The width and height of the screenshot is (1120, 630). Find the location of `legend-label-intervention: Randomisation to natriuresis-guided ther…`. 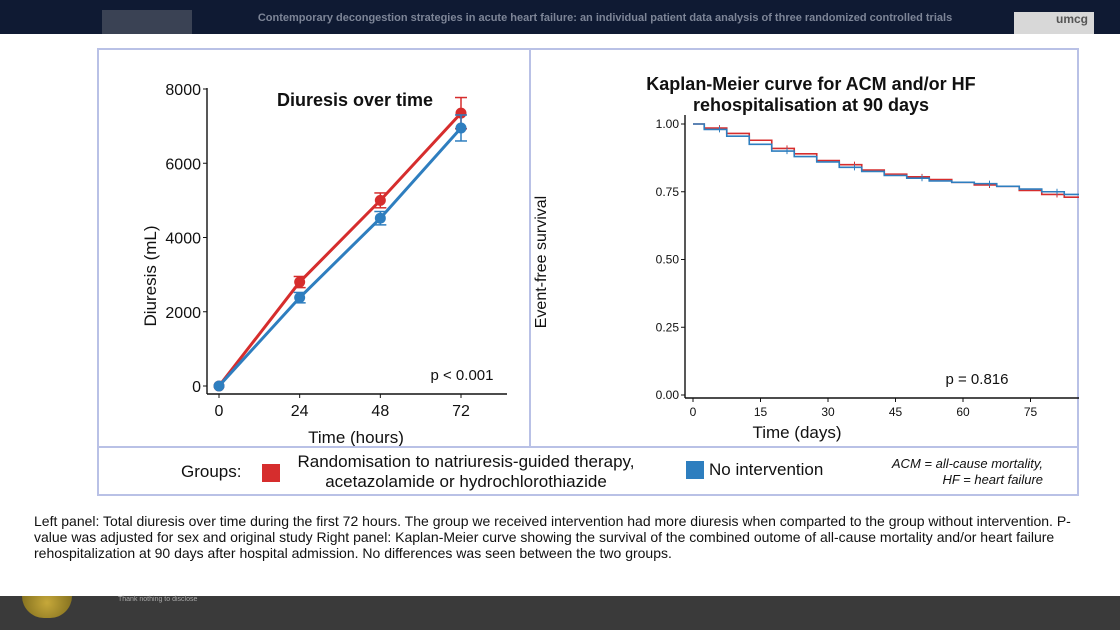

legend-label-intervention: Randomisation to natriuresis-guided ther… is located at coordinates (466, 471).